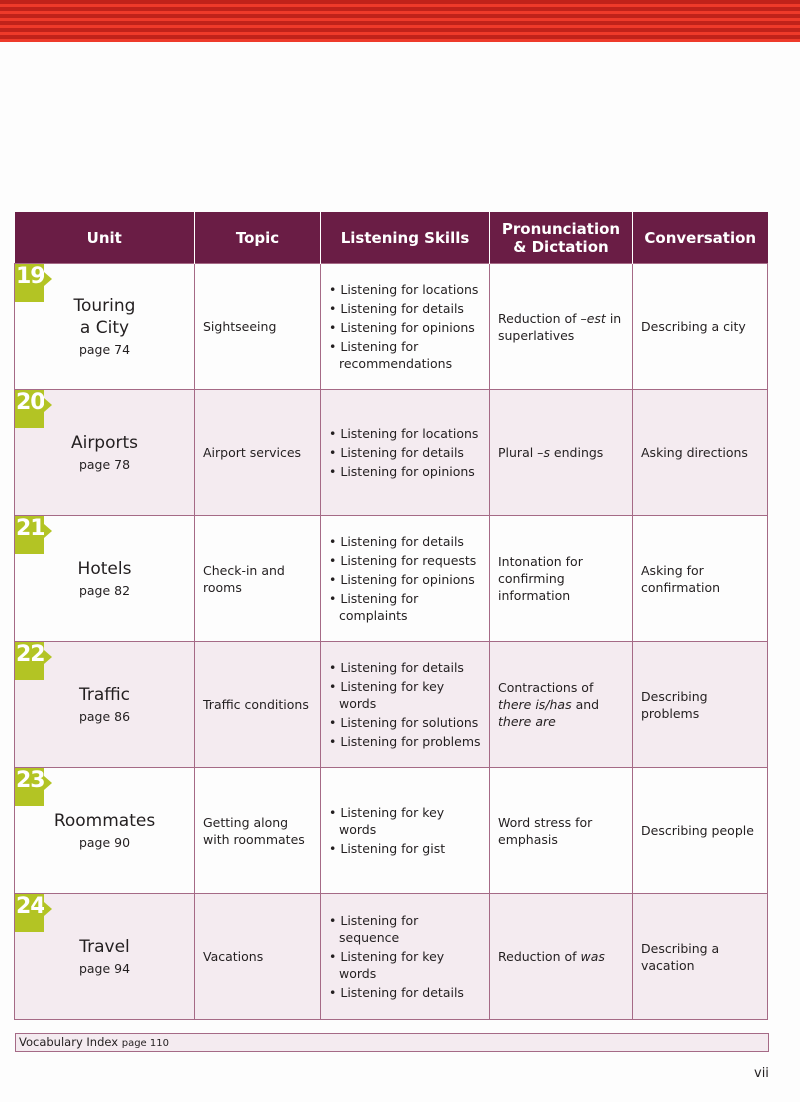 The image size is (800, 1102). I want to click on listening-skill: Listening for complaints, so click(405, 607).